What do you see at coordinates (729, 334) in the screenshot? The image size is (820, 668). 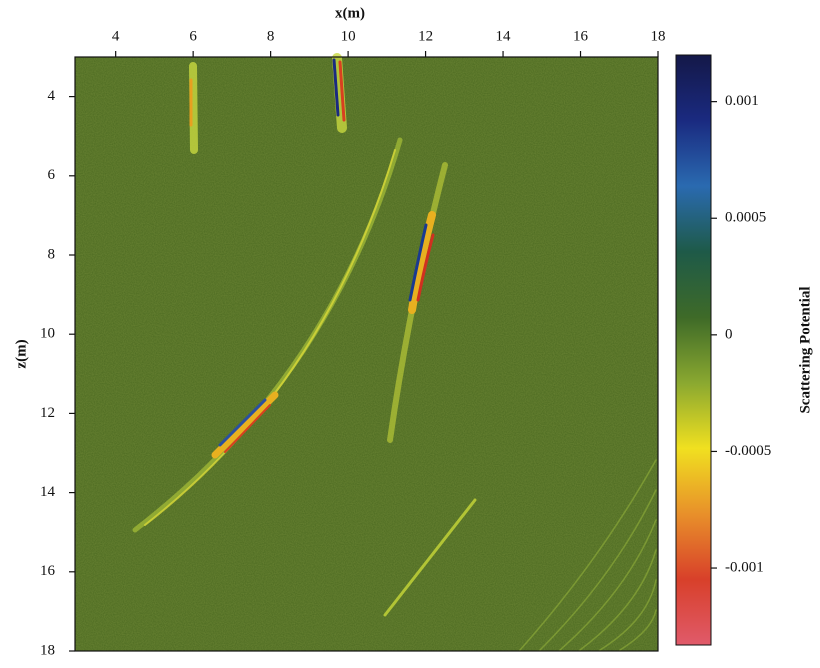 I see `colorbar-tick-label: 0` at bounding box center [729, 334].